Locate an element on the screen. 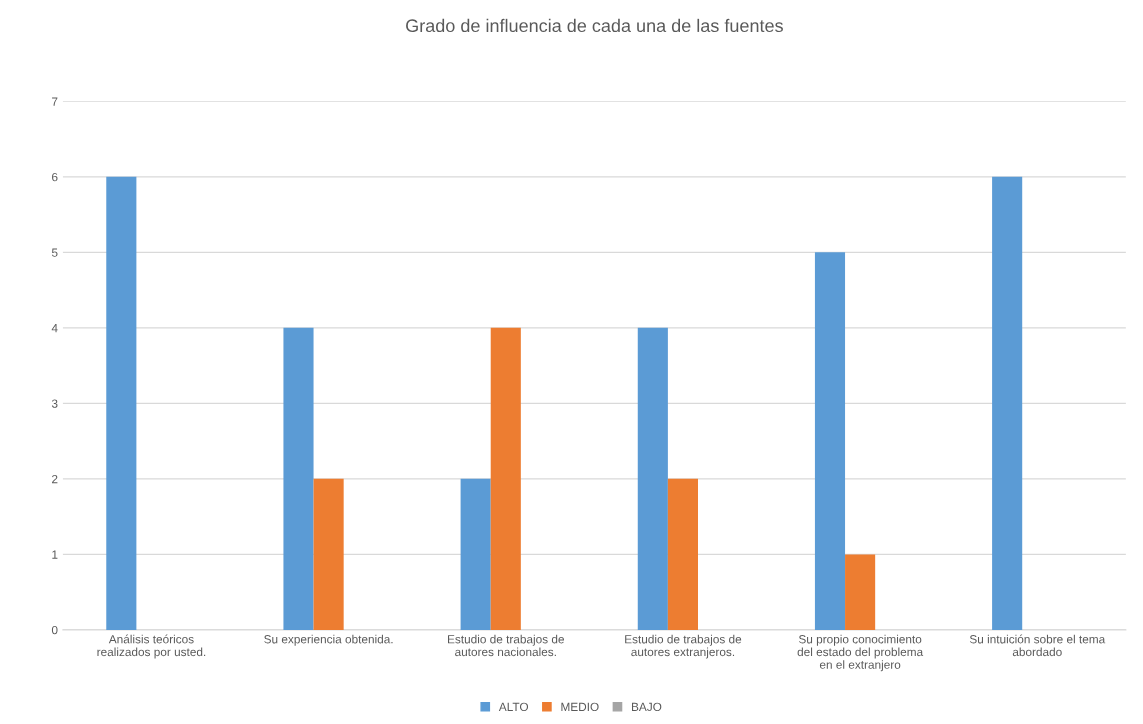  x-tick-label: Su experiencia obtenida. is located at coordinates (328, 640).